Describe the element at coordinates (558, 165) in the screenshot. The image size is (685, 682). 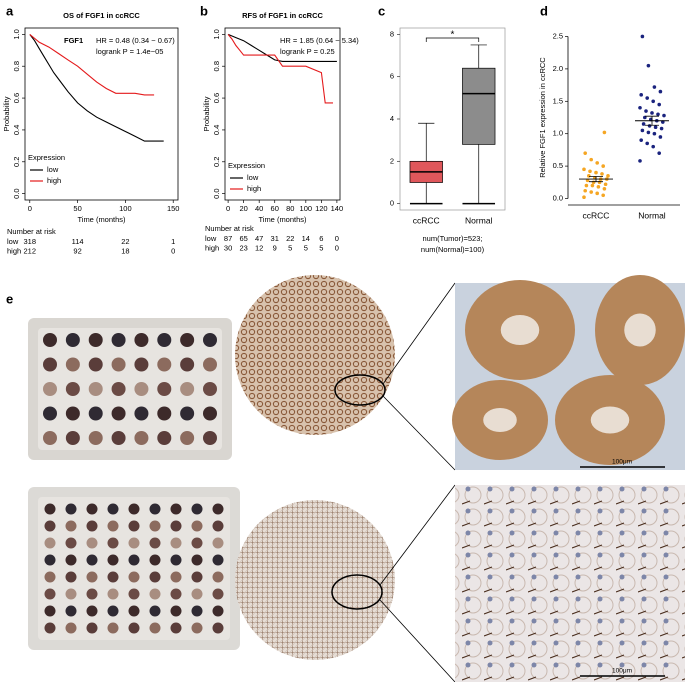
I see `y-tick-label: 0.5` at that location.